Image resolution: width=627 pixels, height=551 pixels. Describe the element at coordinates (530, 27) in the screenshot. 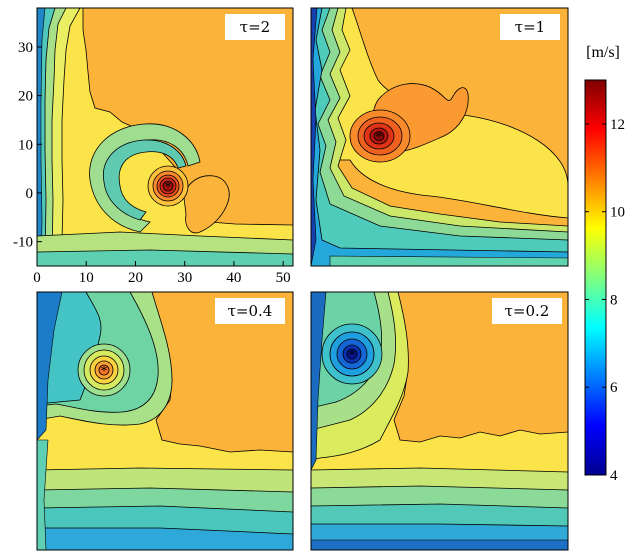

I see `panel-2-title: τ=1` at that location.